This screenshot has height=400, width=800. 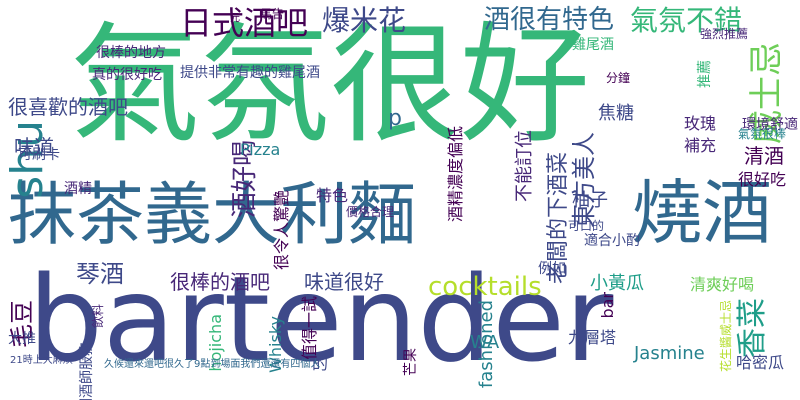 I want to click on cloud-word: 大推, so click(x=22, y=339).